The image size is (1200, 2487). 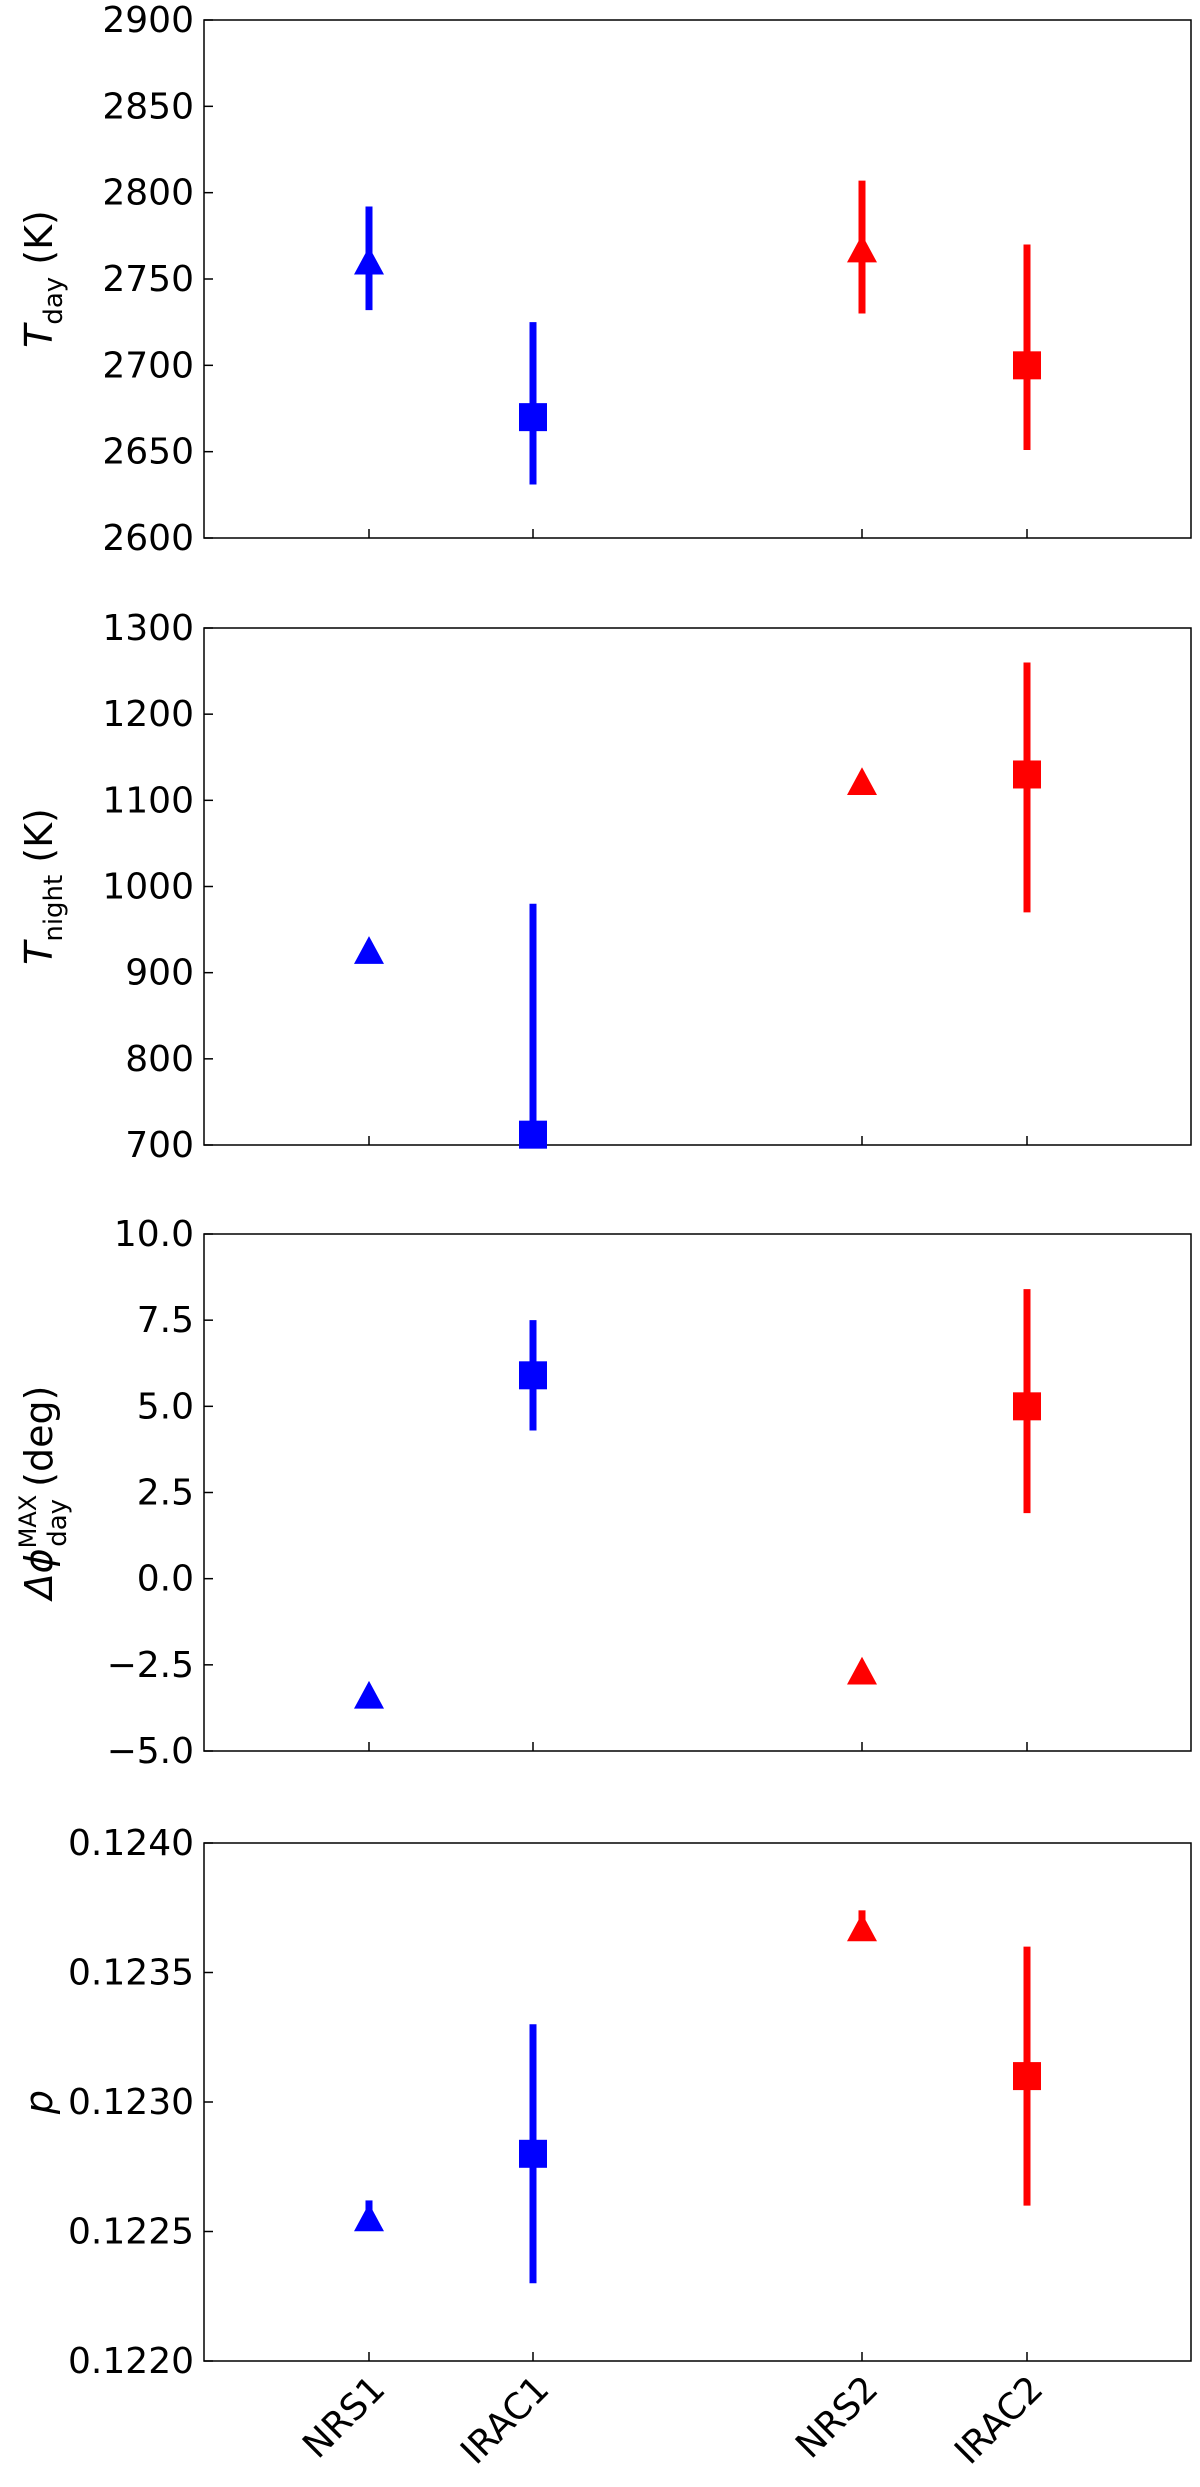 I want to click on y-axis-label: p, so click(x=39, y=2102).